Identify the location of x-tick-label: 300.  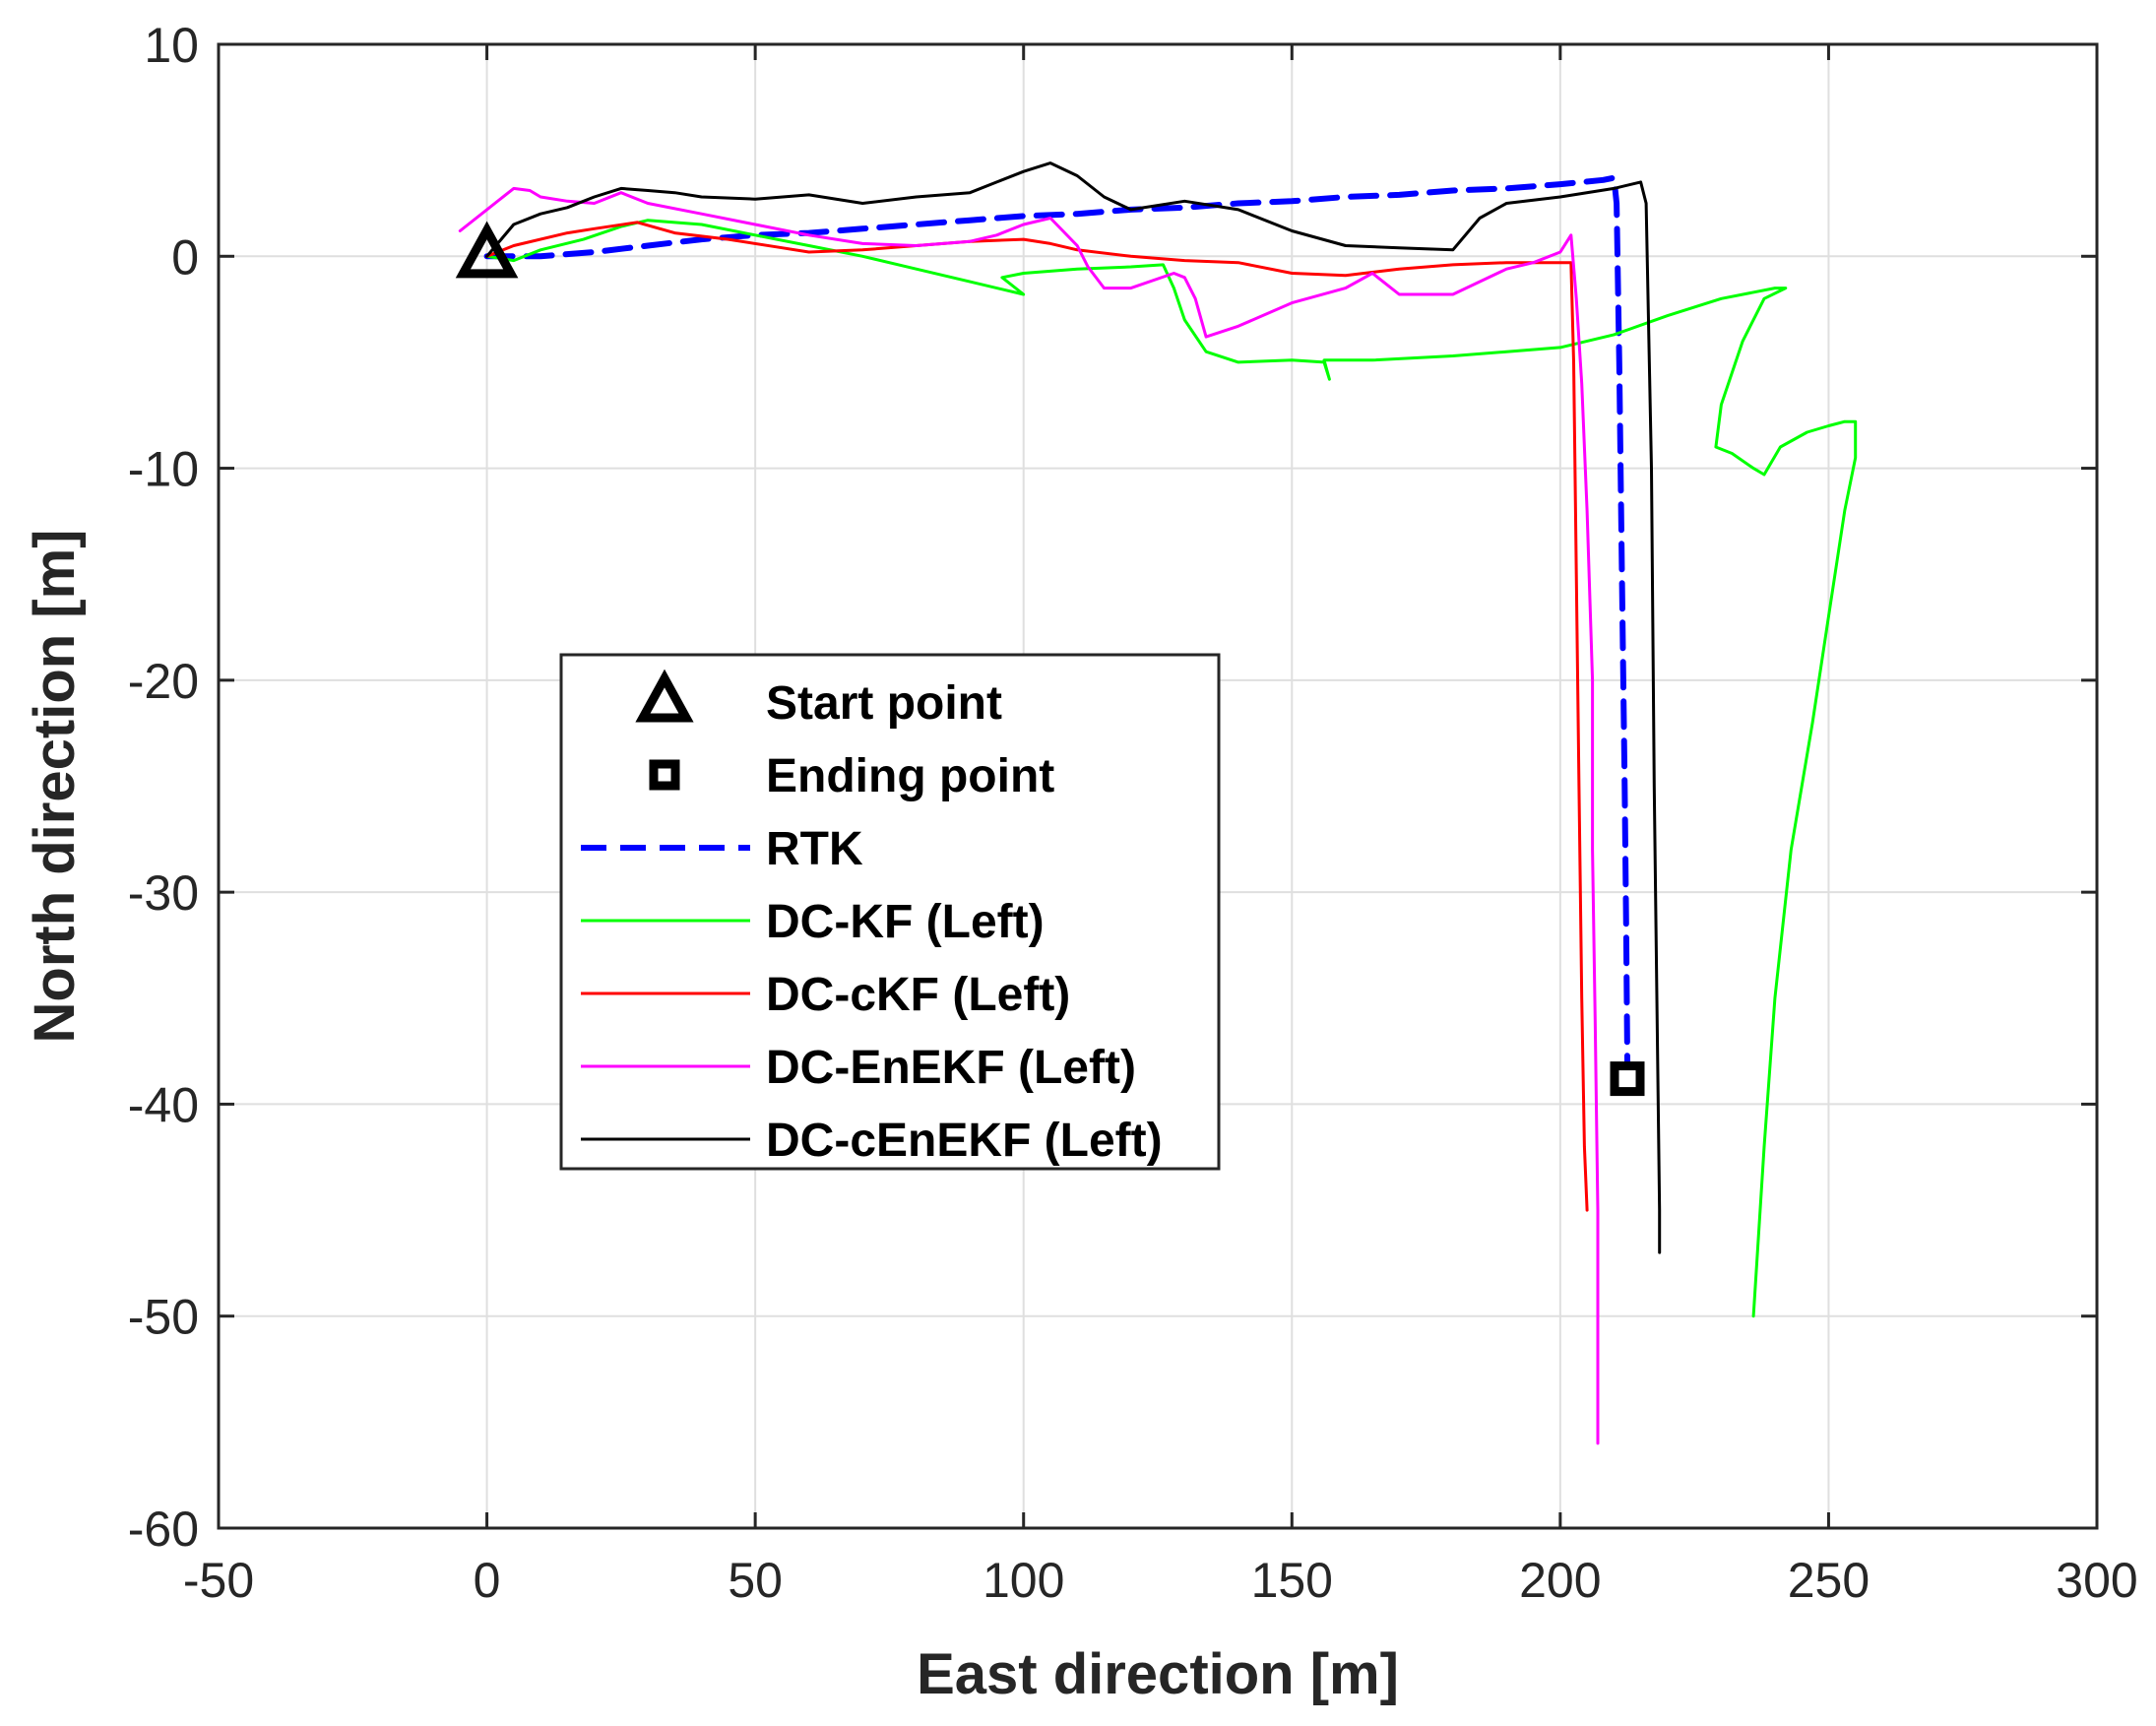
(2097, 1580).